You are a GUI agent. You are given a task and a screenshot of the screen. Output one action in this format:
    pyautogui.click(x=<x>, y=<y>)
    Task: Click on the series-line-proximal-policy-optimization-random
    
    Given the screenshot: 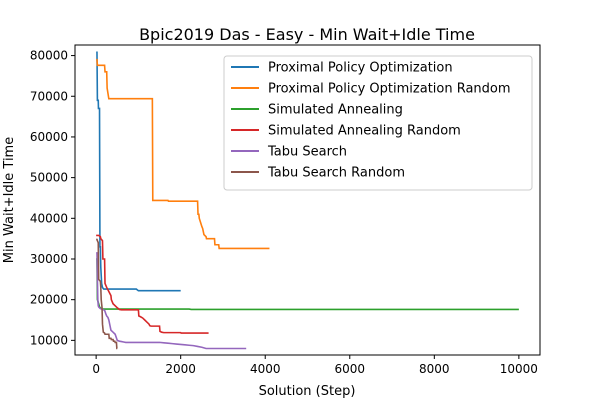 What is the action you would take?
    pyautogui.click(x=183, y=154)
    